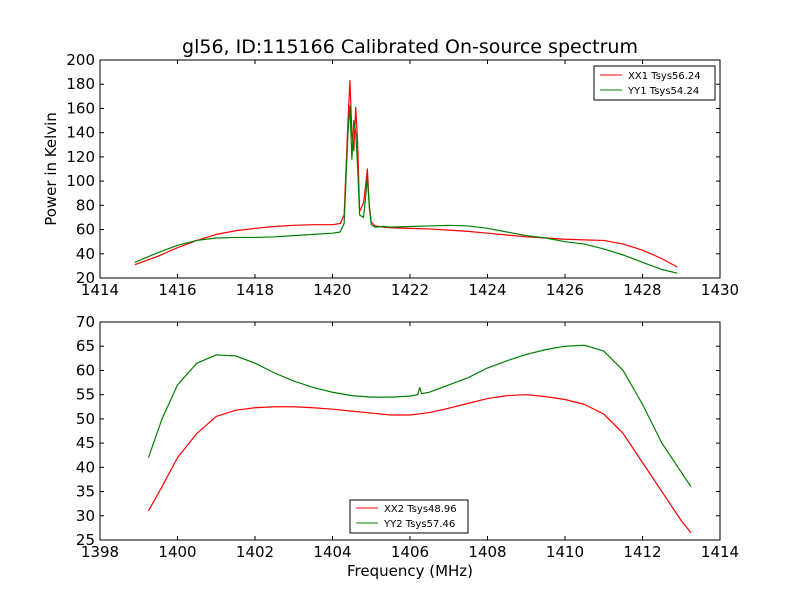 The image size is (800, 600). What do you see at coordinates (420, 509) in the screenshot?
I see `bottom-legend-label-xx2: XX2 Tsys48.96` at bounding box center [420, 509].